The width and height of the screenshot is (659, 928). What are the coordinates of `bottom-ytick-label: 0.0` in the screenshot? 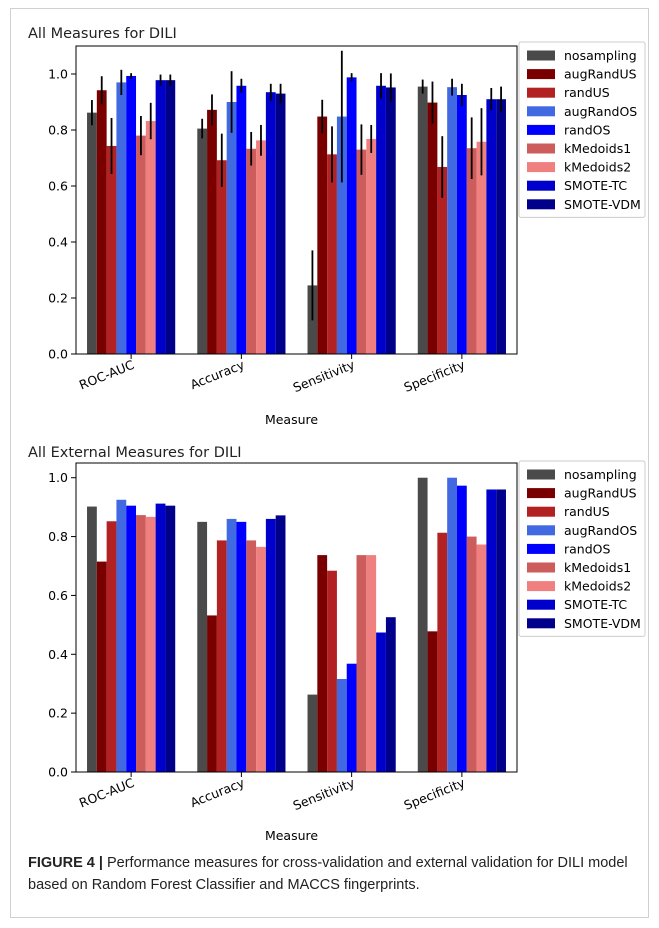 It's located at (58, 772).